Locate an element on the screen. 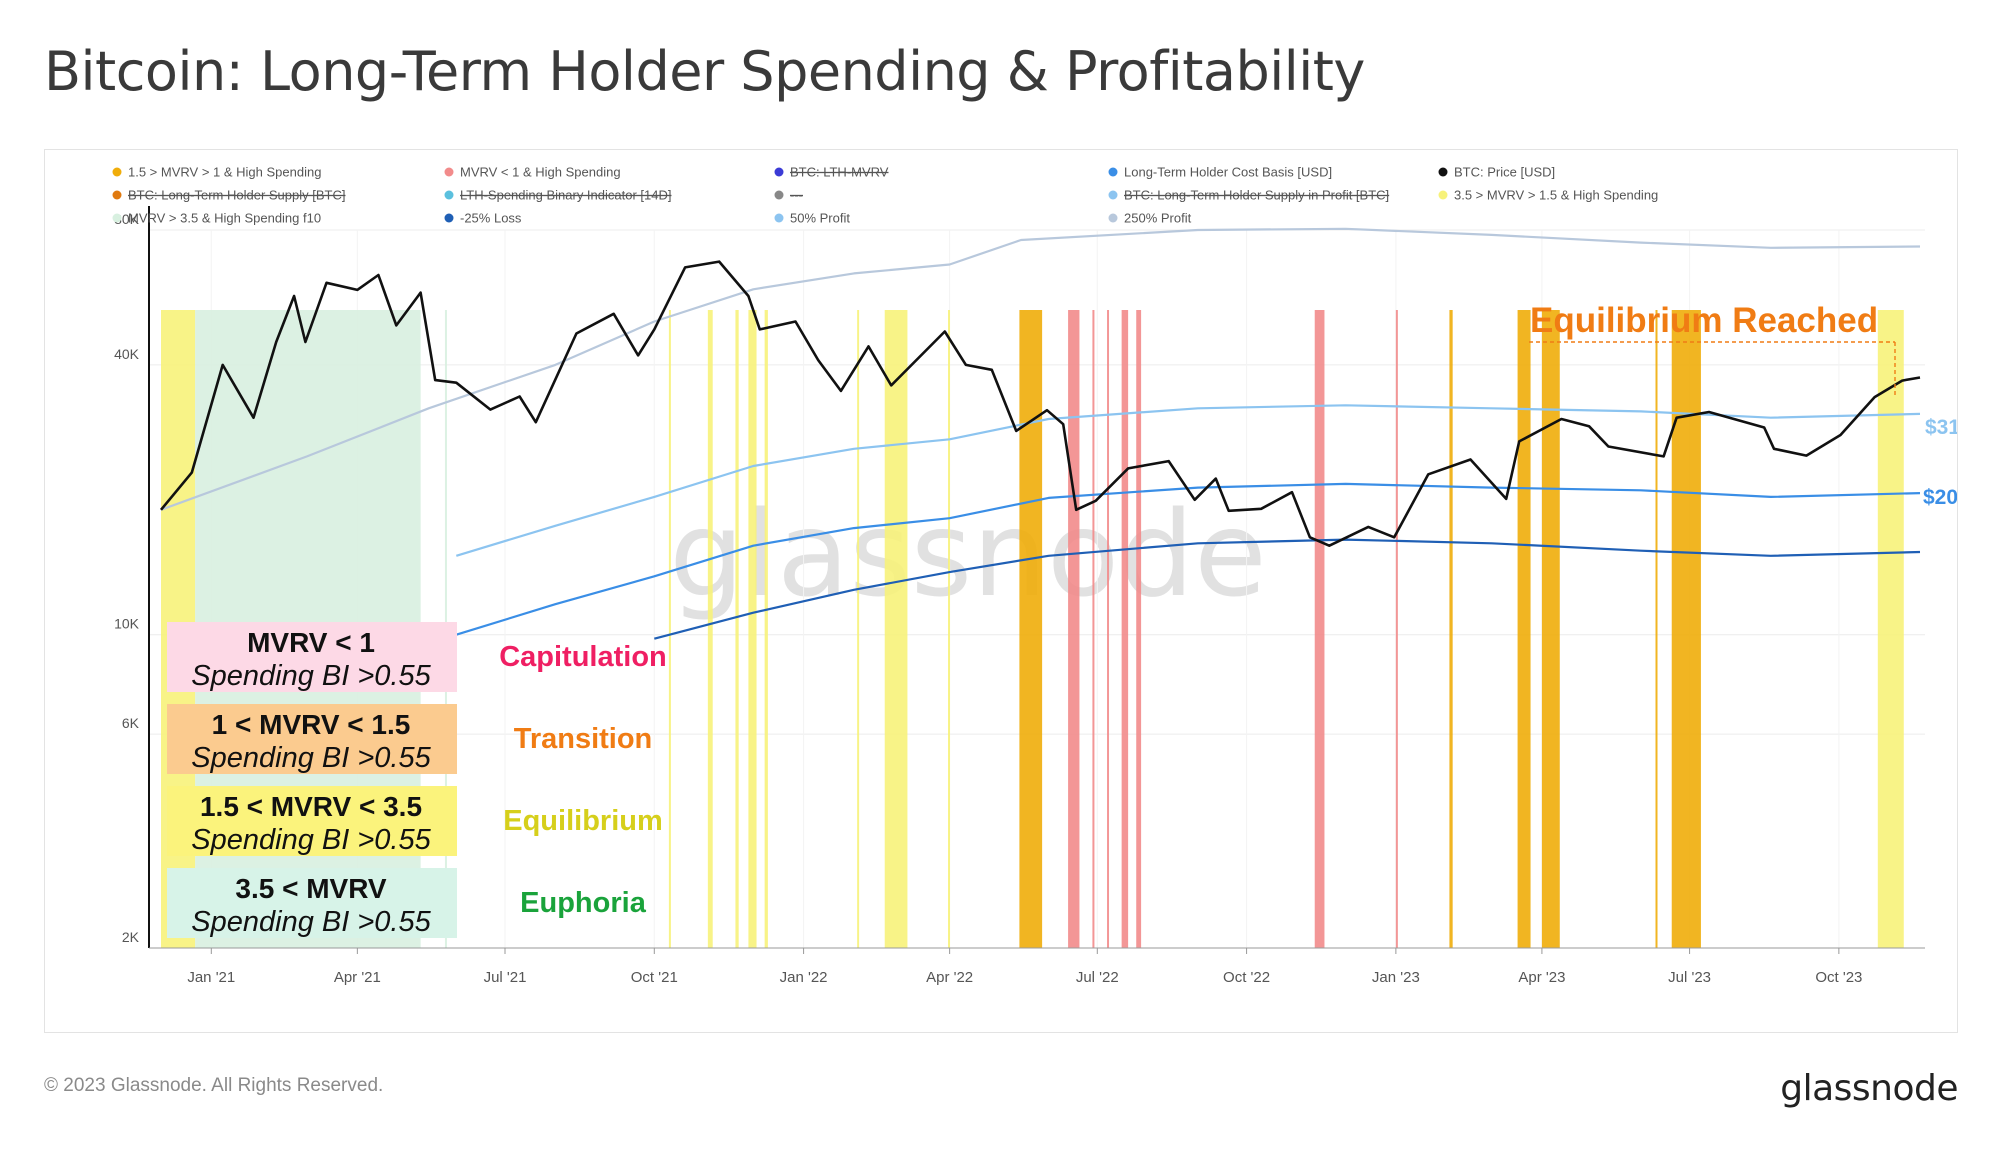  regime-title: 1.5 < MVRV < 3.5 is located at coordinates (311, 806).